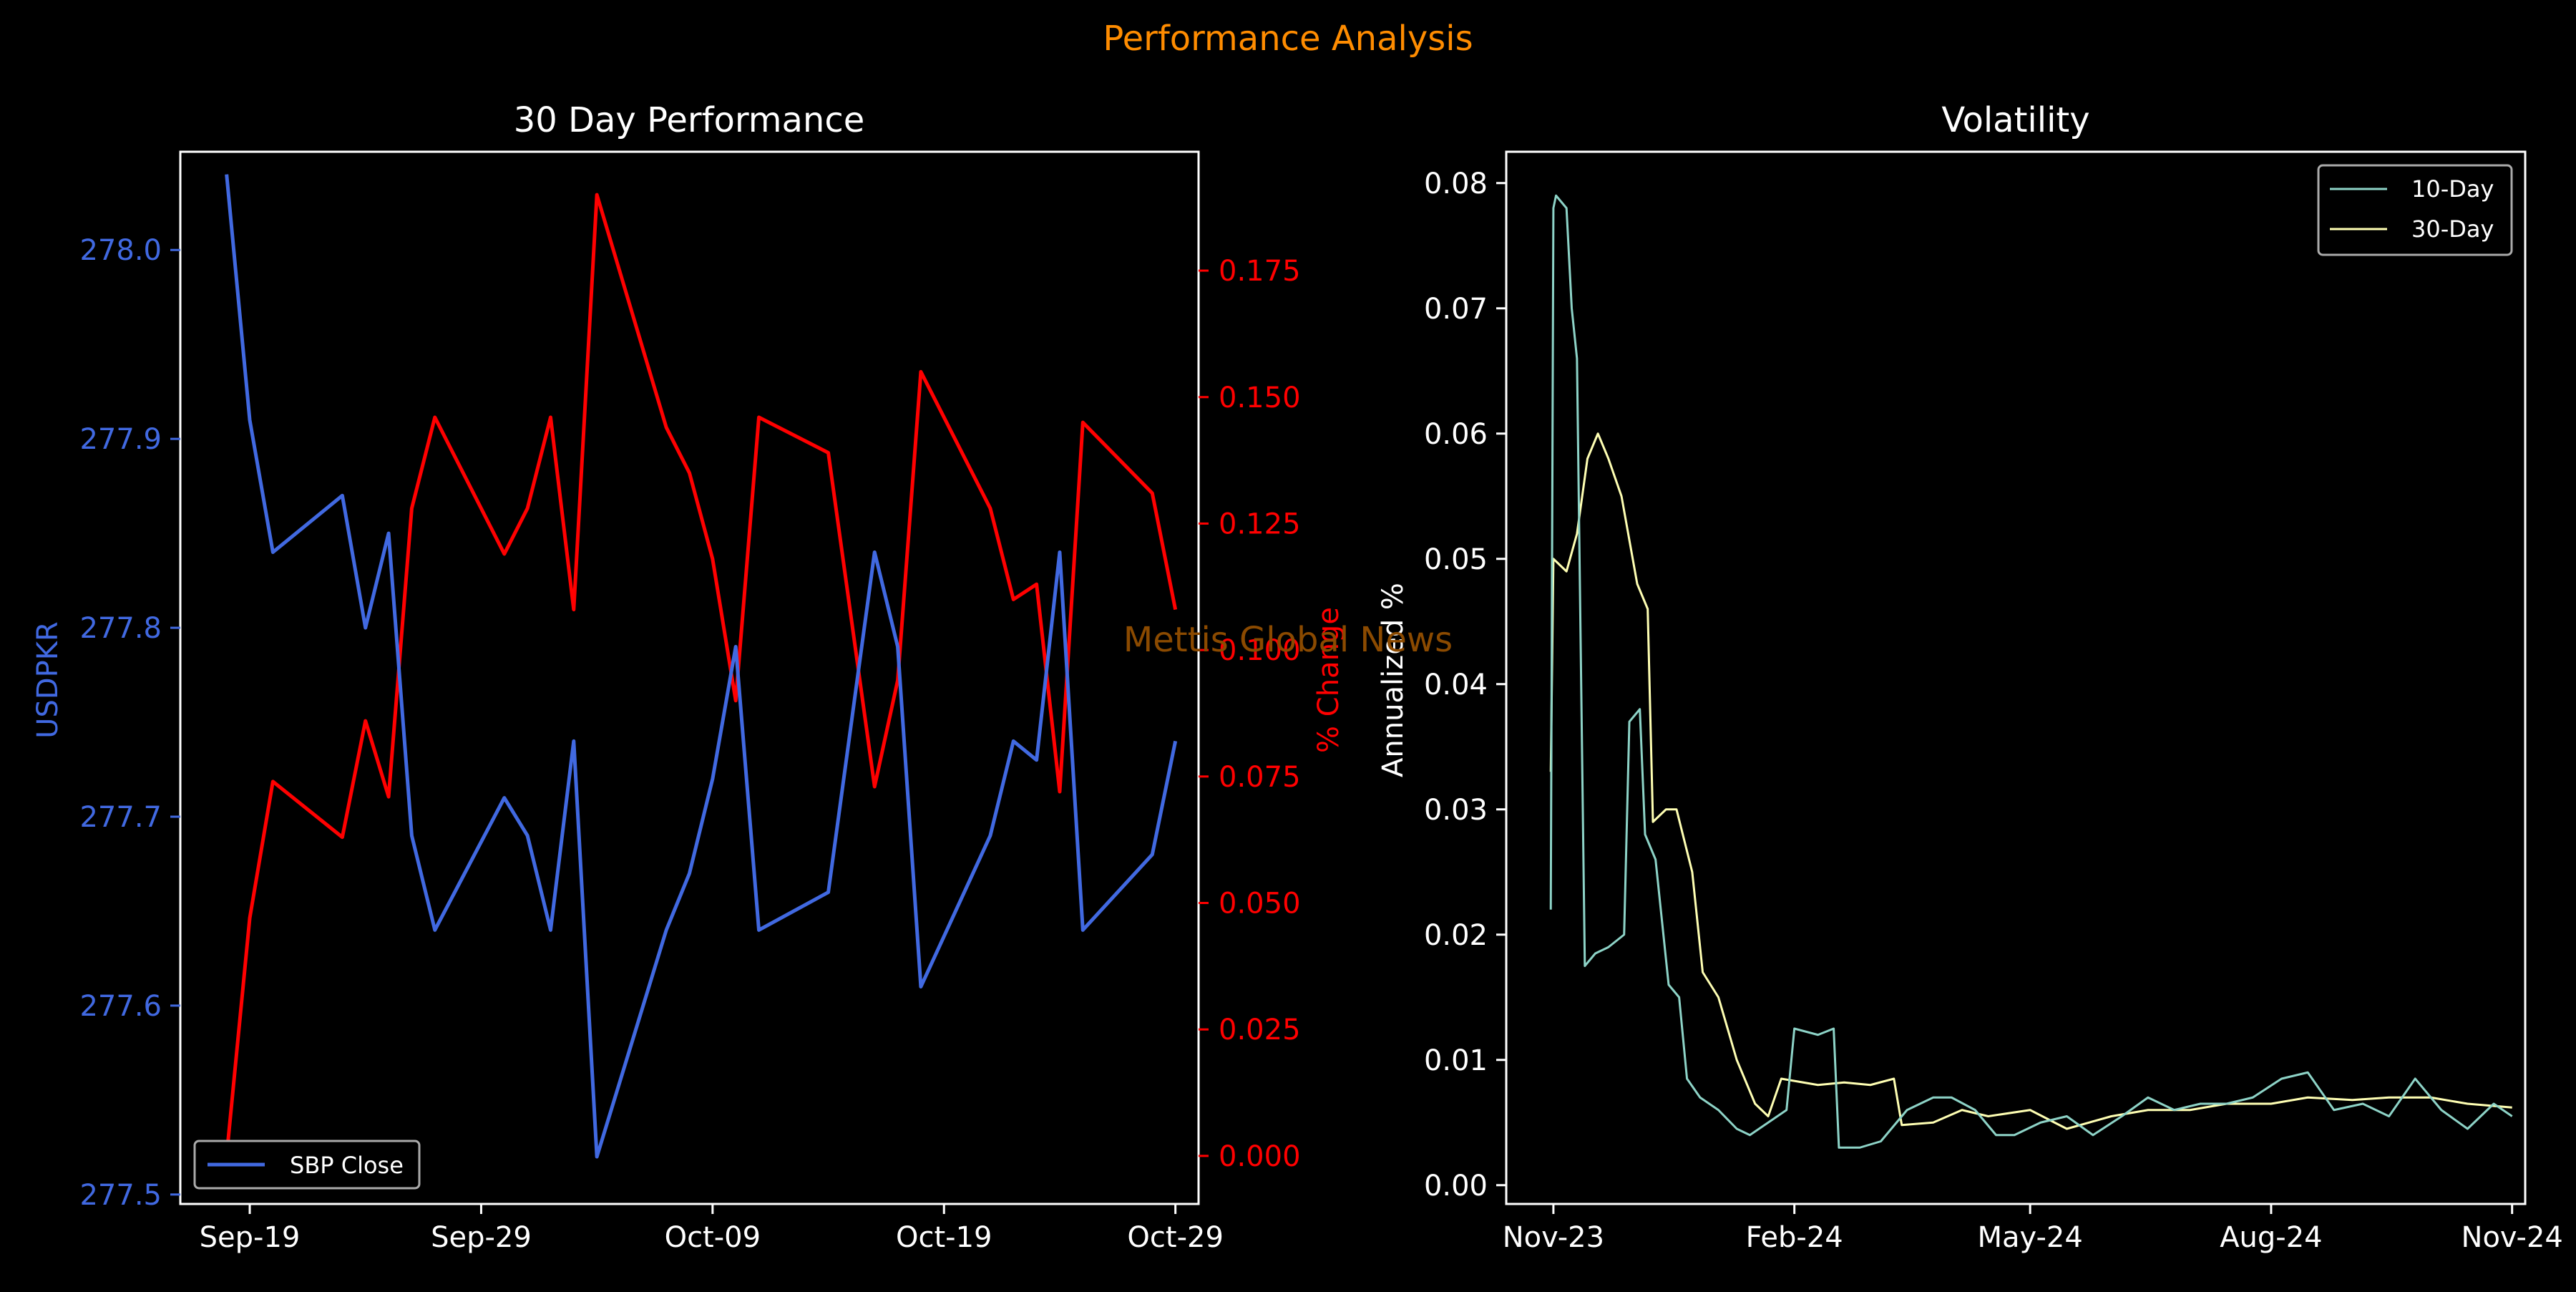 The image size is (2576, 1292). Describe the element at coordinates (1328, 680) in the screenshot. I see `chart1-right-axis-label: % Change` at that location.